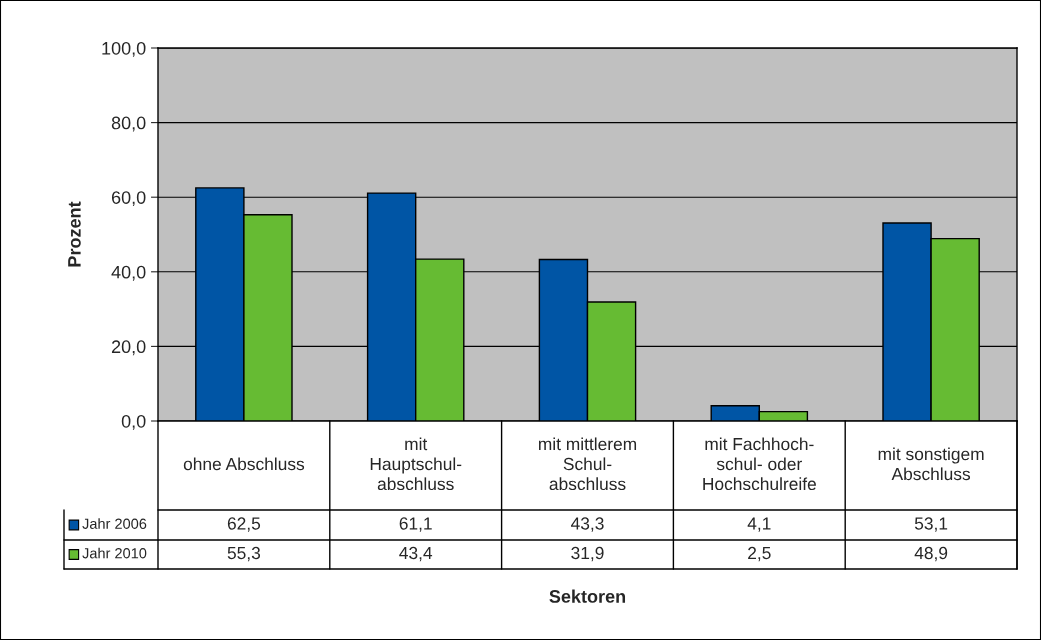 The width and height of the screenshot is (1041, 640). Describe the element at coordinates (128, 273) in the screenshot. I see `y-tick-label: 40,0` at that location.